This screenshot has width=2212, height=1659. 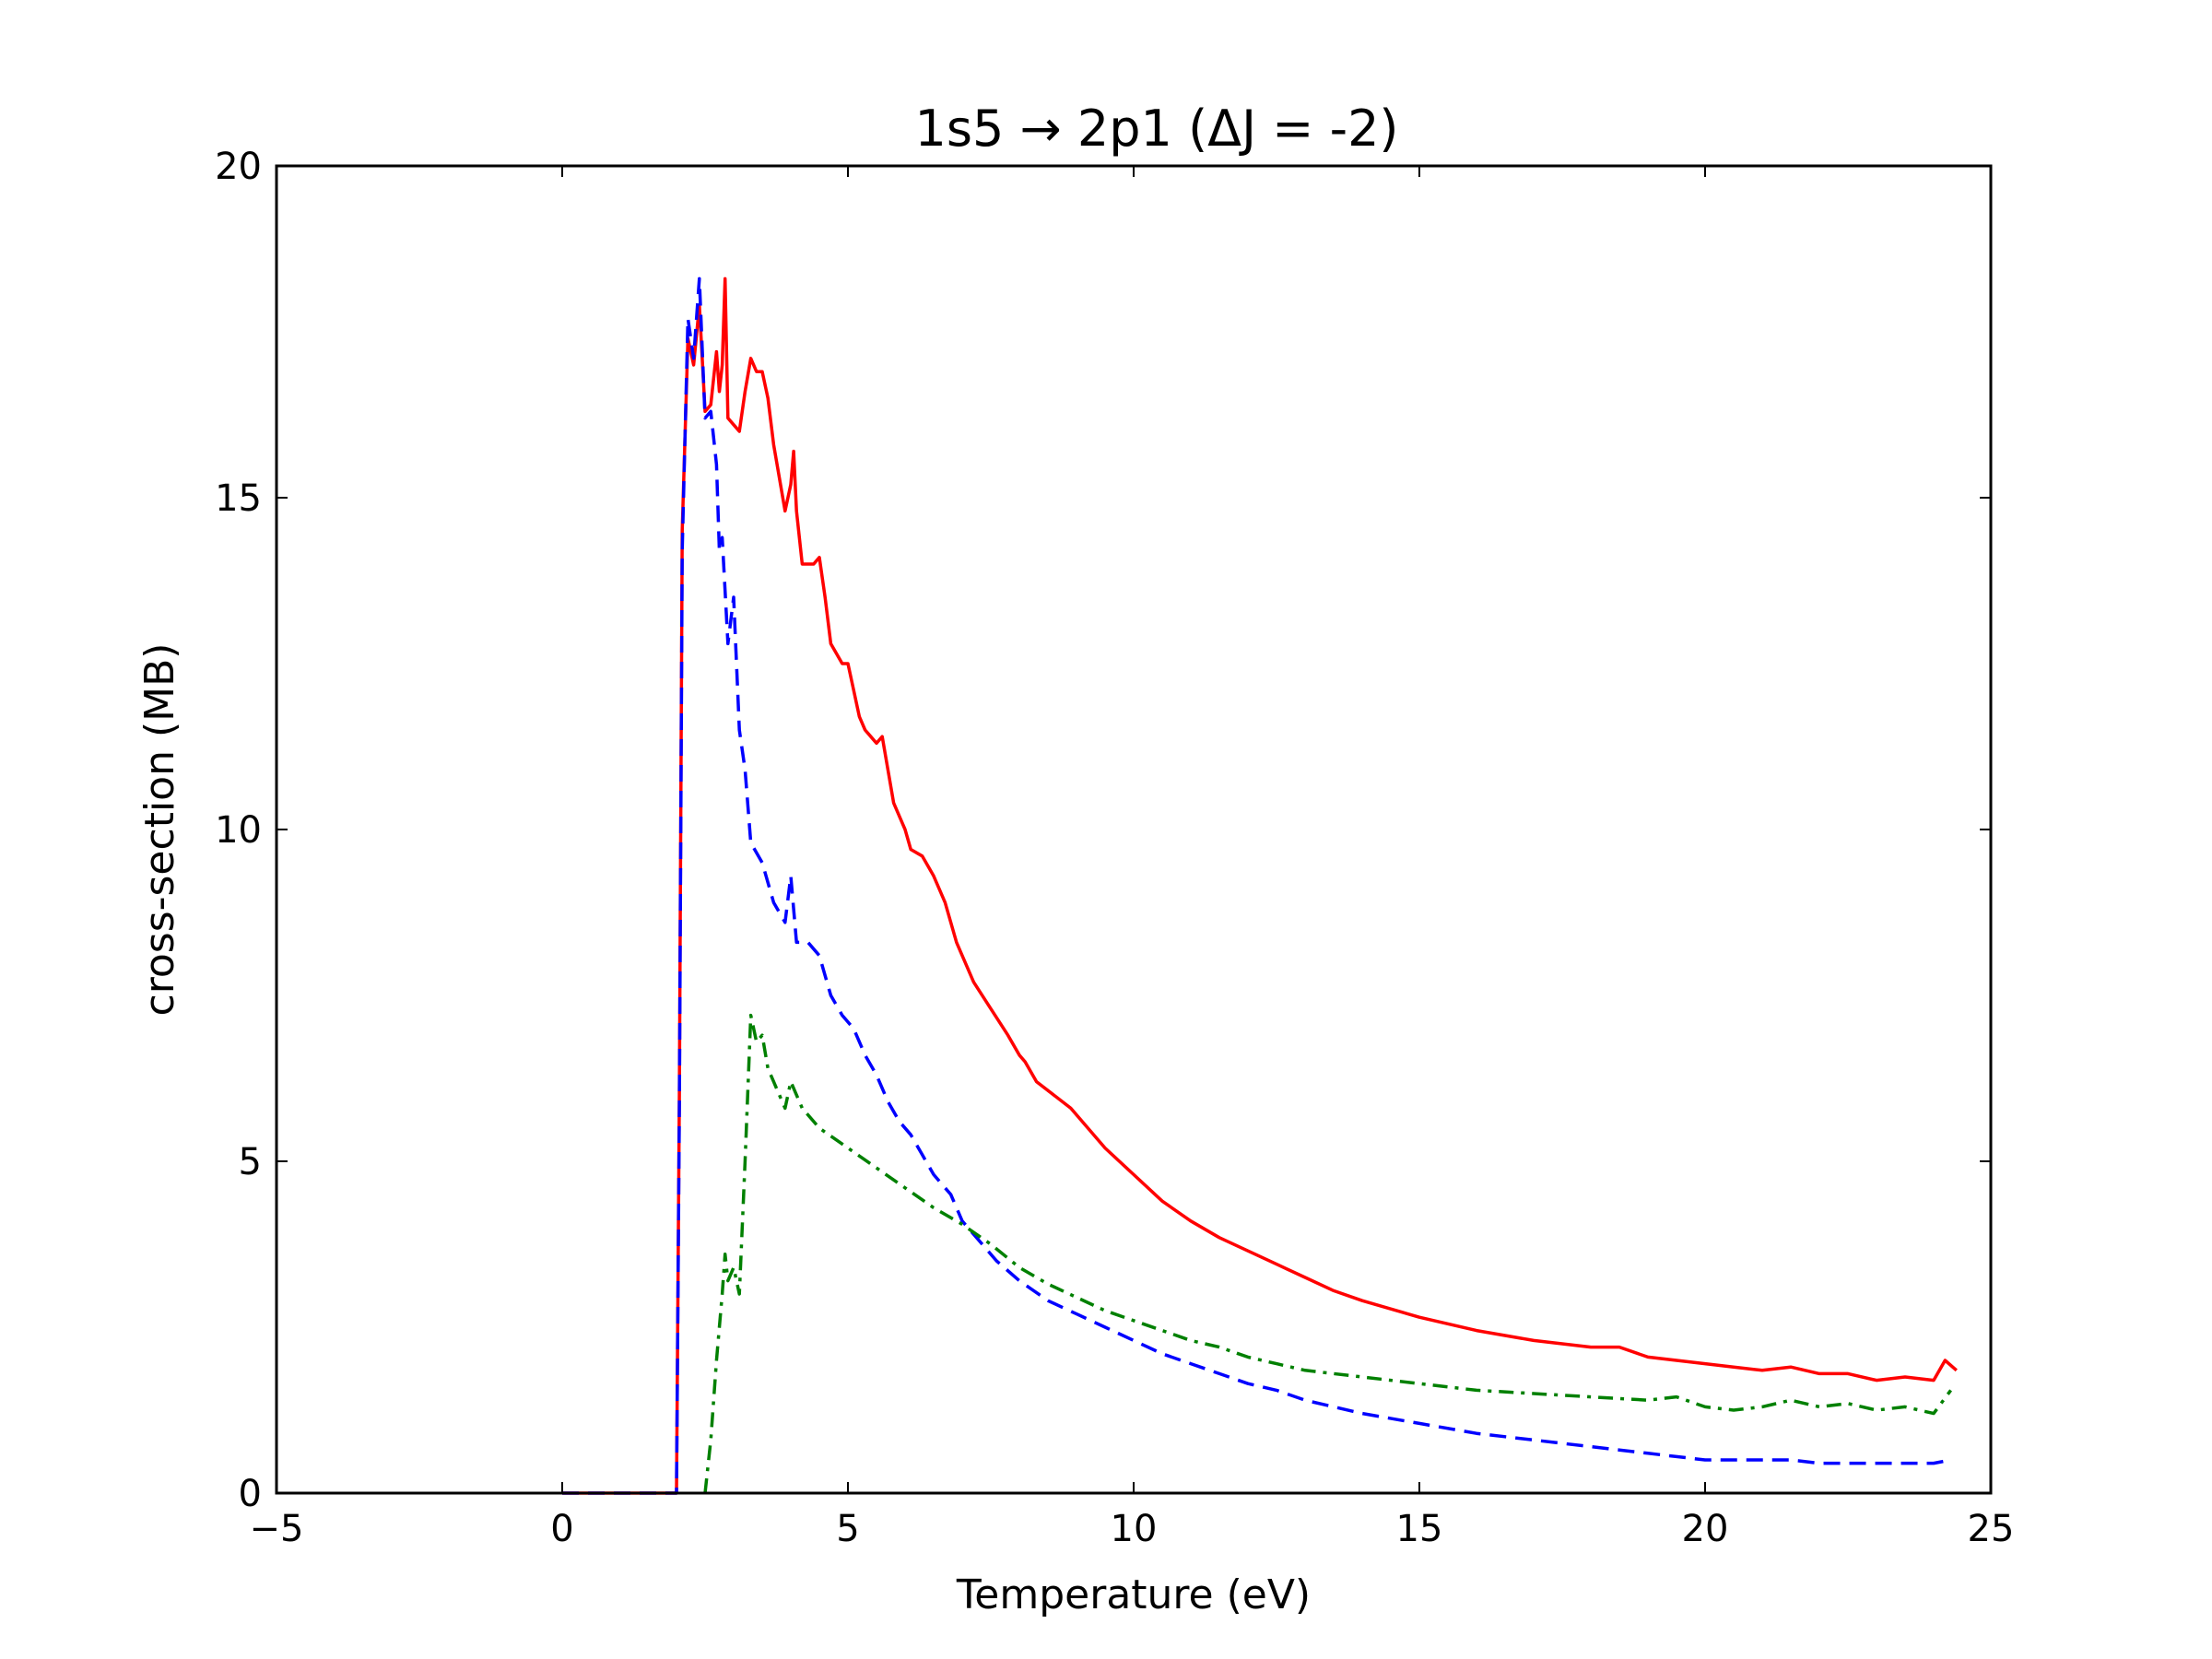 What do you see at coordinates (1134, 1529) in the screenshot?
I see `x-tick-label: 10` at bounding box center [1134, 1529].